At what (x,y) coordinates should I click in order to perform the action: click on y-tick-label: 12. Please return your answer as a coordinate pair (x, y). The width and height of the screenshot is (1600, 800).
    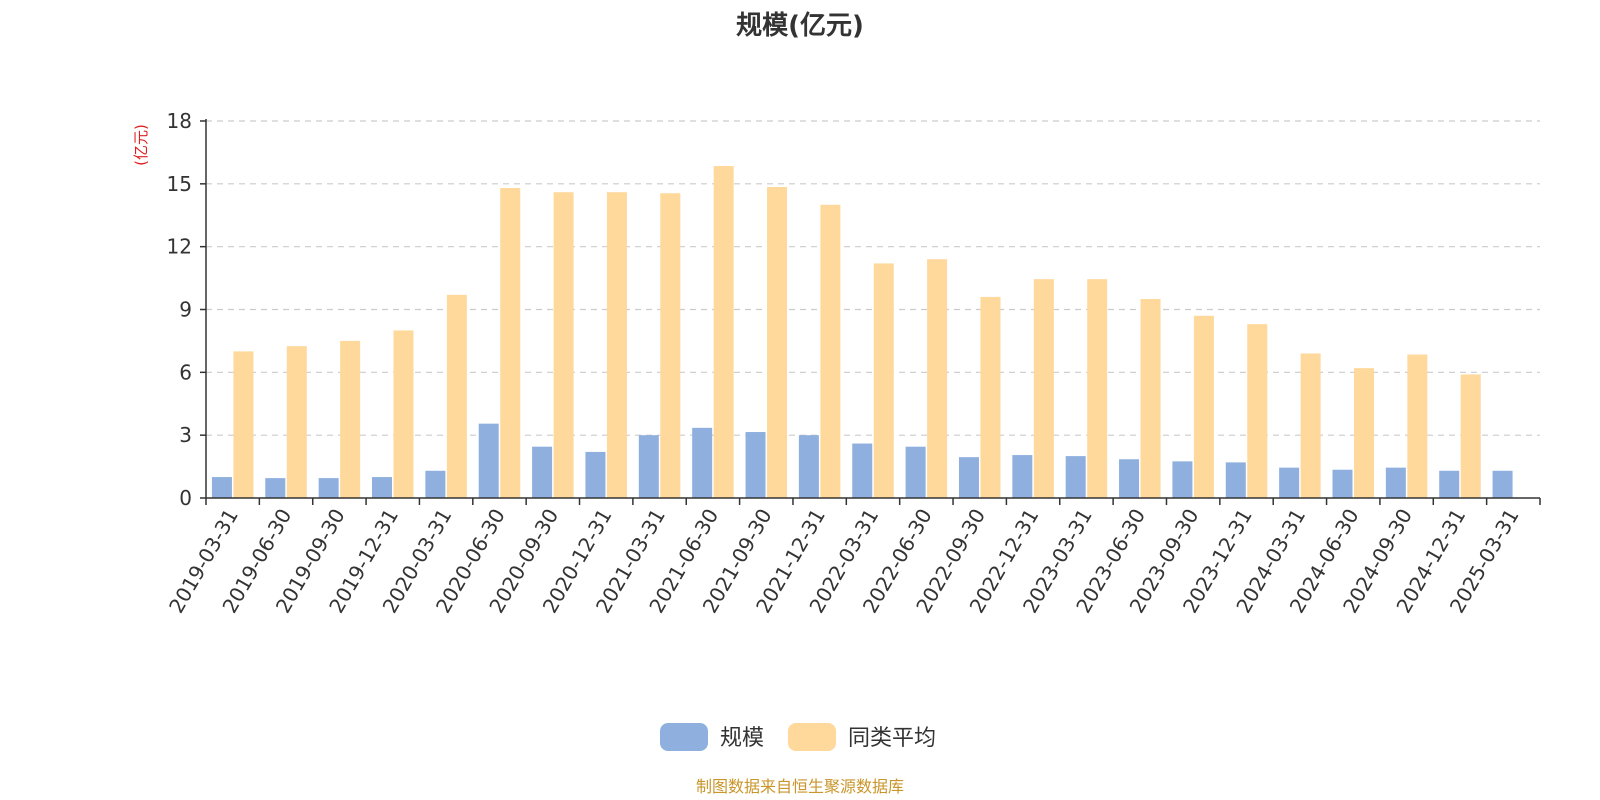
    Looking at the image, I should click on (179, 247).